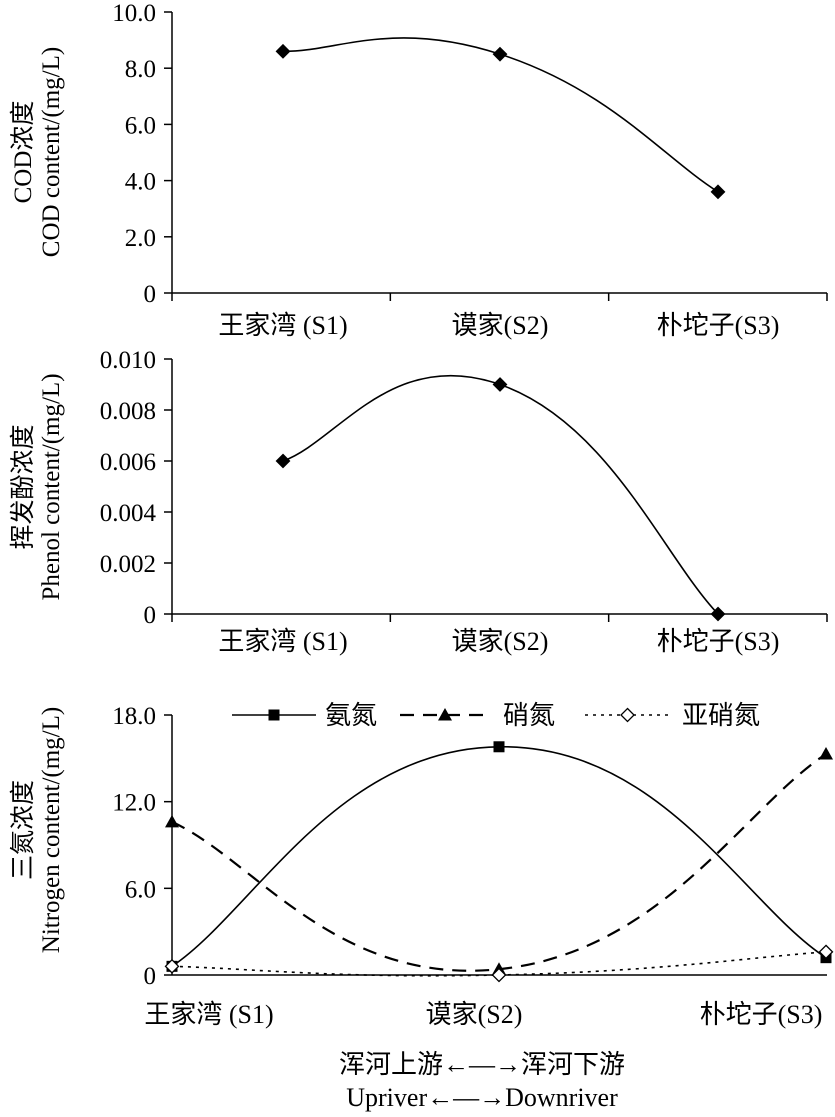  I want to click on phenol-ylabel-zh: 挥发酚浓度, so click(23, 486).